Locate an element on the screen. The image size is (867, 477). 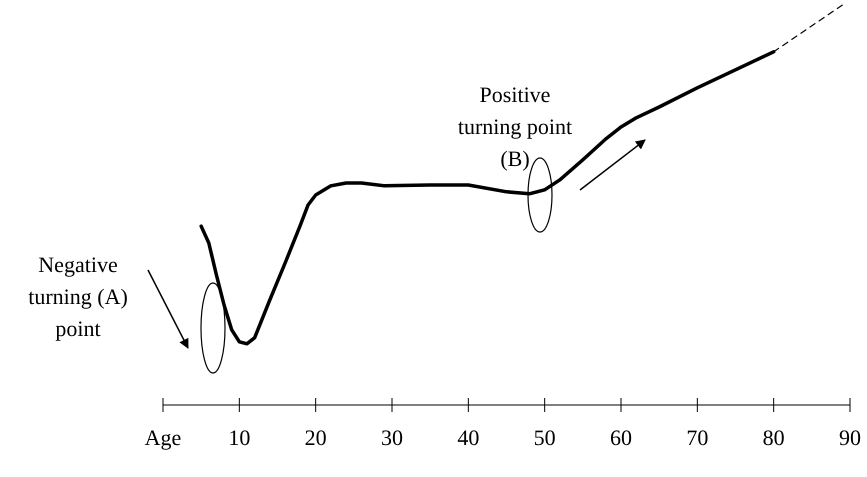
x-tick-label: Age is located at coordinates (163, 437).